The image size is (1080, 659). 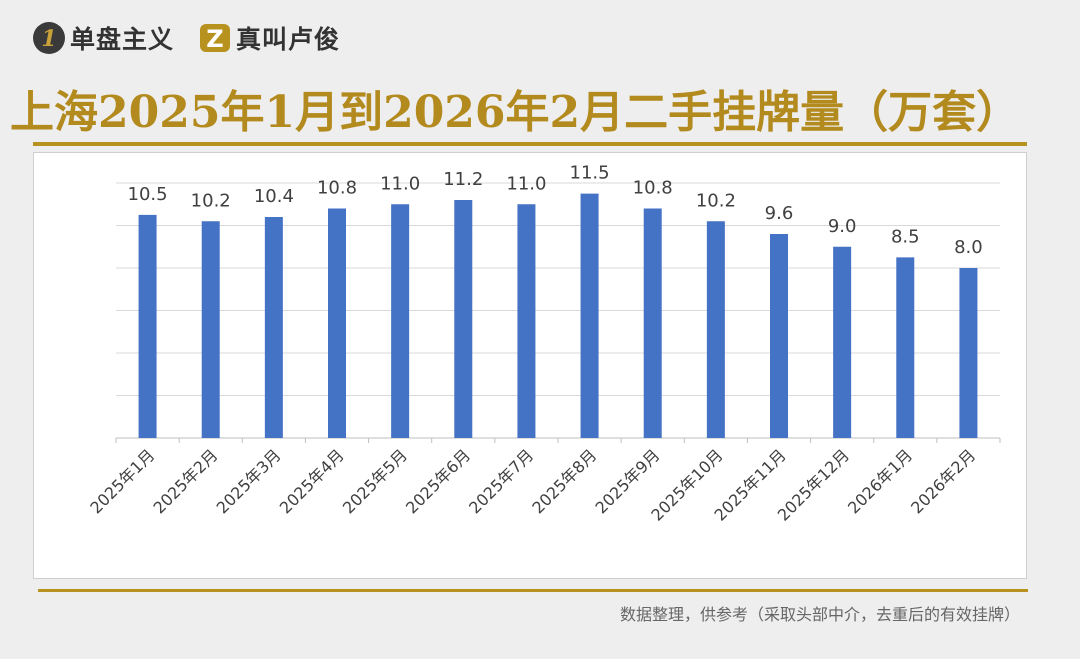 What do you see at coordinates (122, 39) in the screenshot?
I see `brand-name: 单盘主义` at bounding box center [122, 39].